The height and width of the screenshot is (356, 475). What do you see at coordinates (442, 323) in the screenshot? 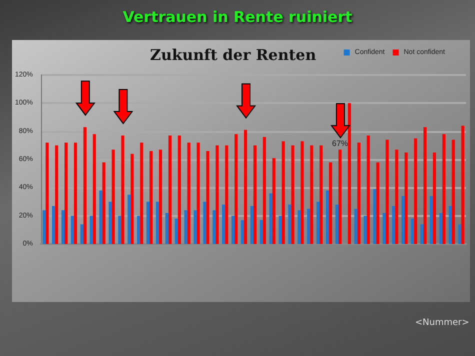
I see `text: <Nummer>` at bounding box center [442, 323].